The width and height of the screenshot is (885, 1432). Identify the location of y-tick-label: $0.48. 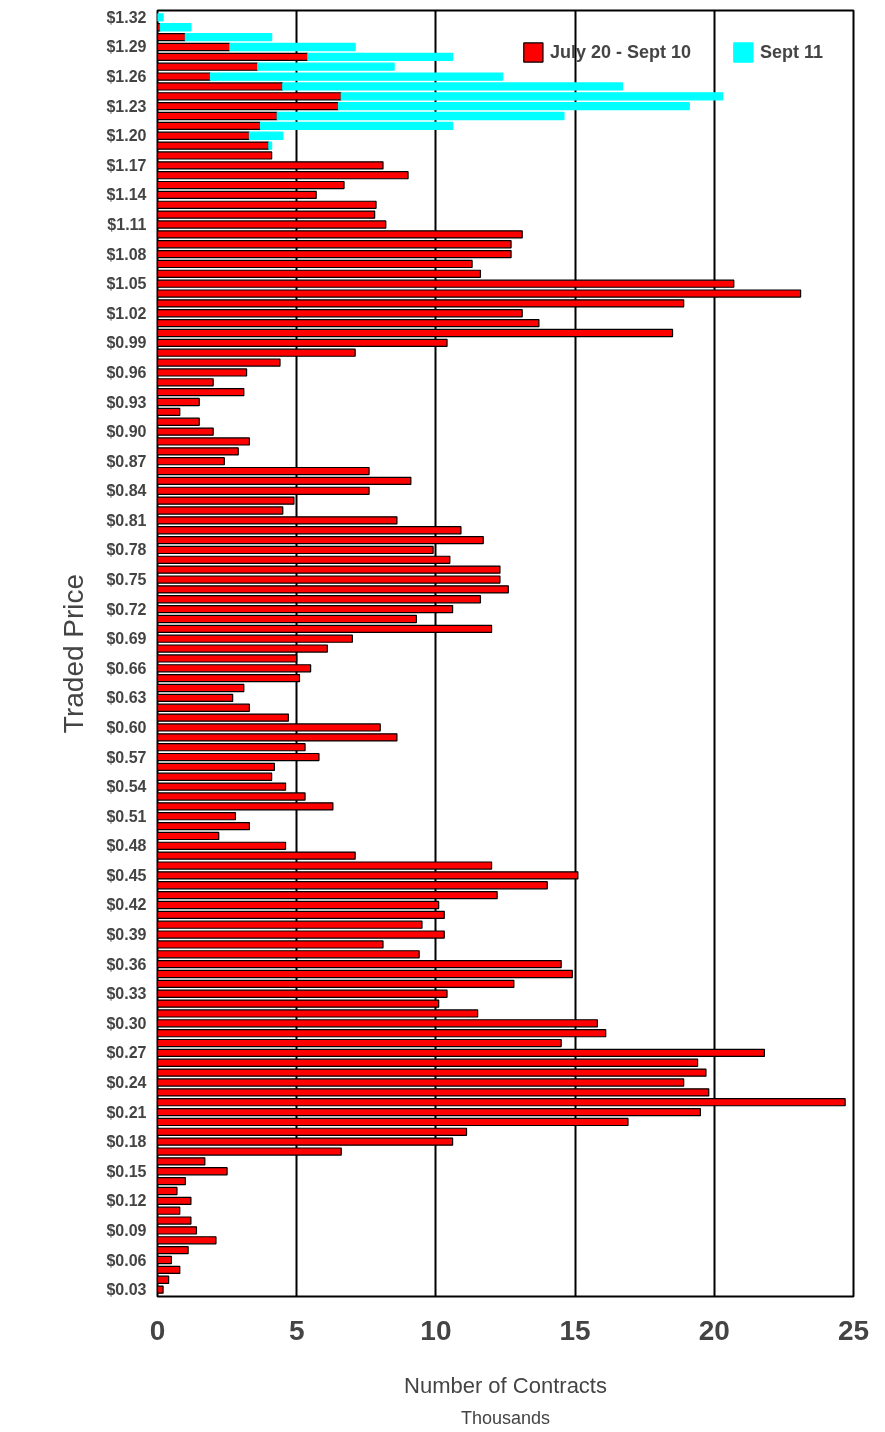
(126, 846).